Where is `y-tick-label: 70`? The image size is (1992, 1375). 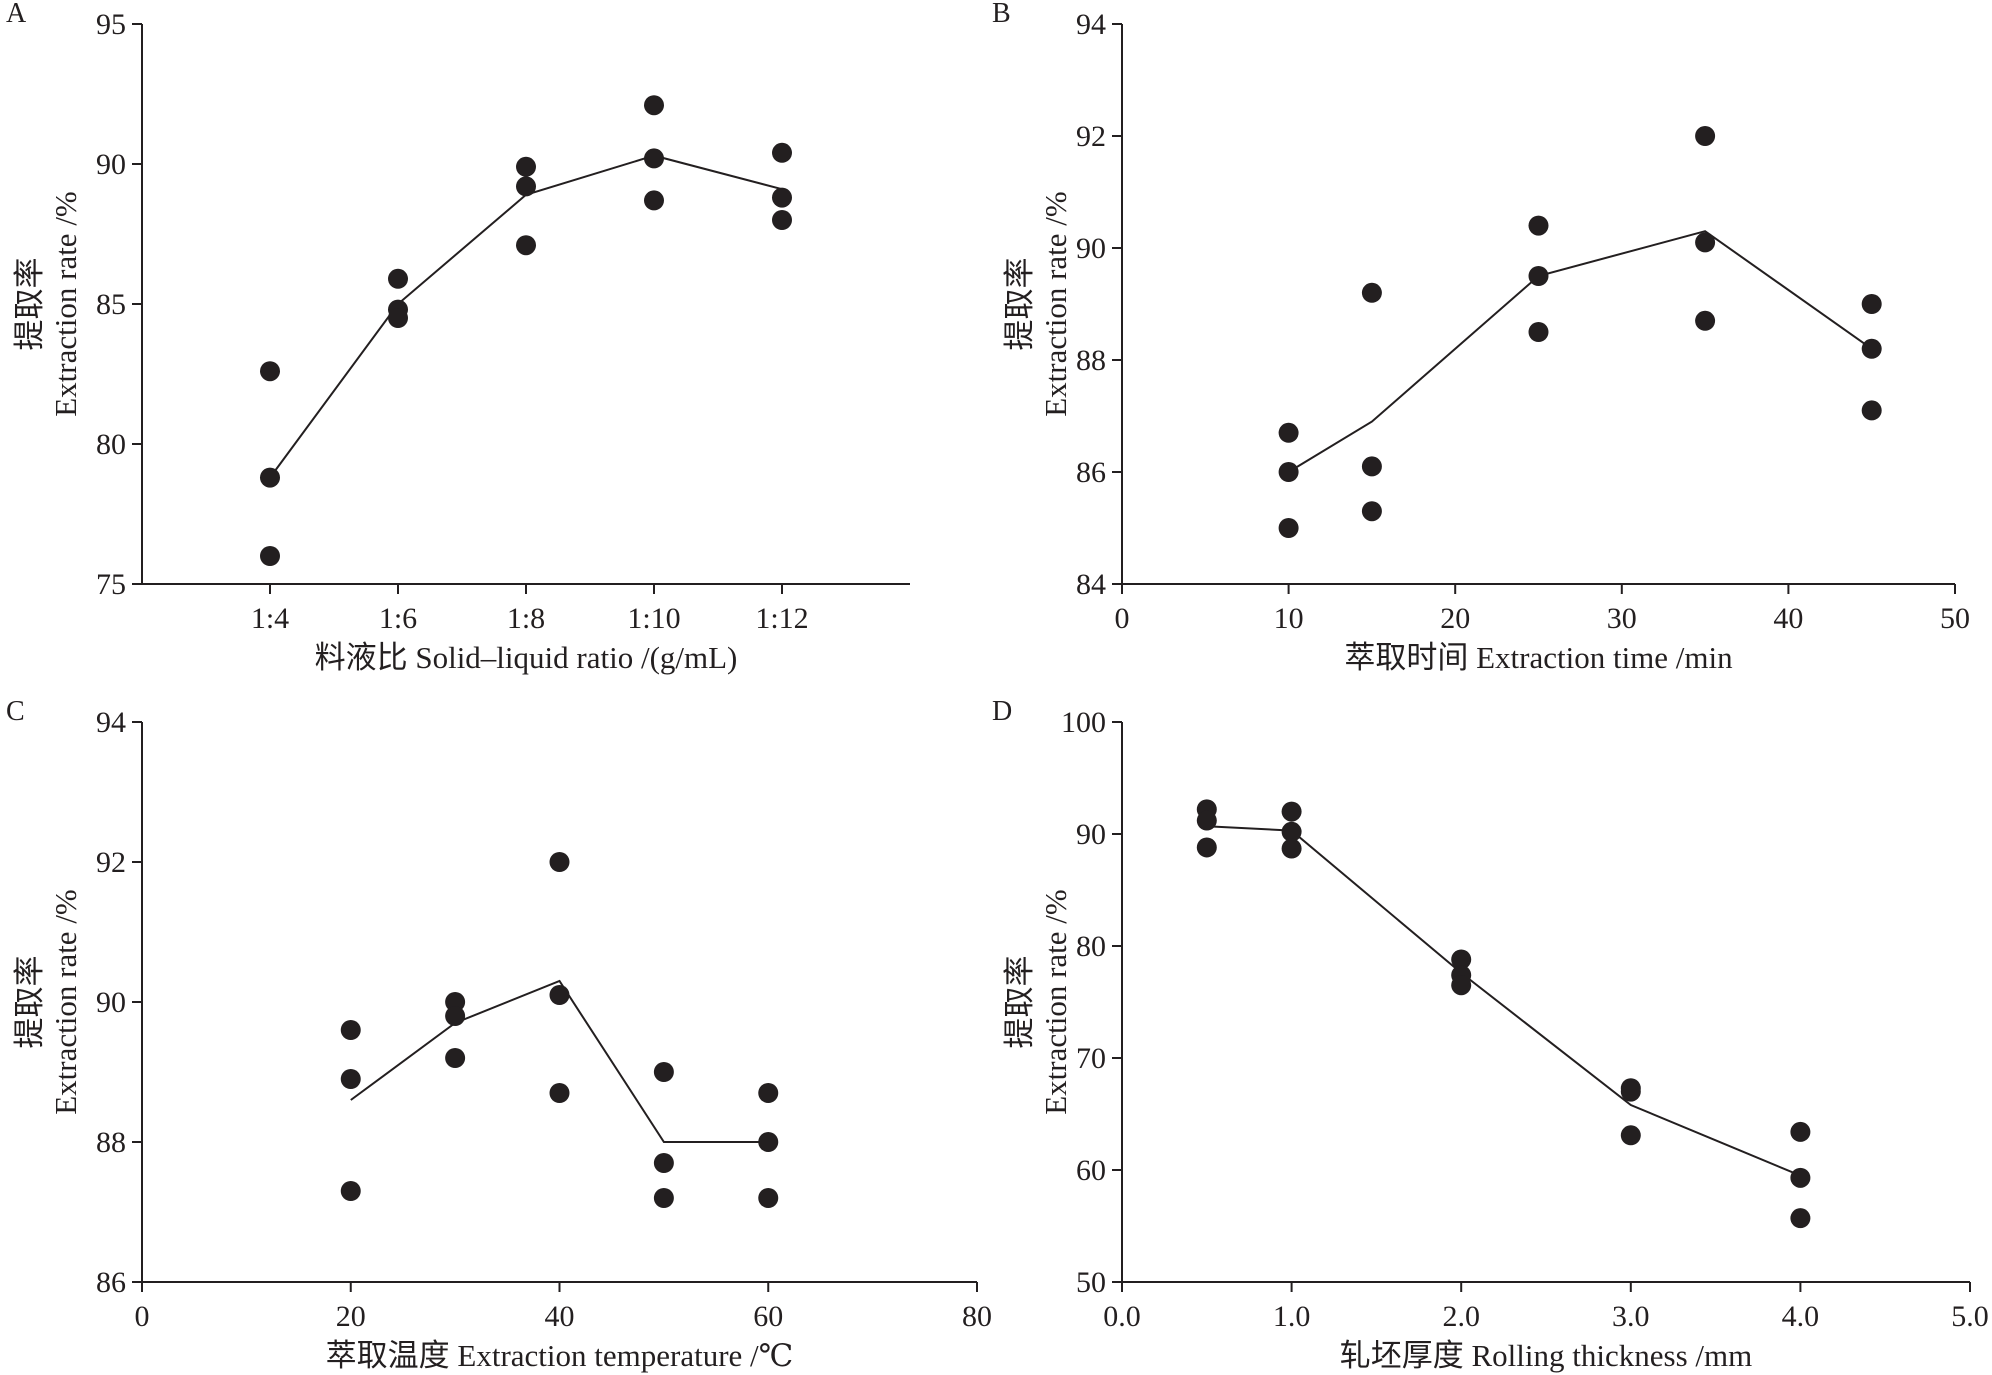 y-tick-label: 70 is located at coordinates (1091, 1058).